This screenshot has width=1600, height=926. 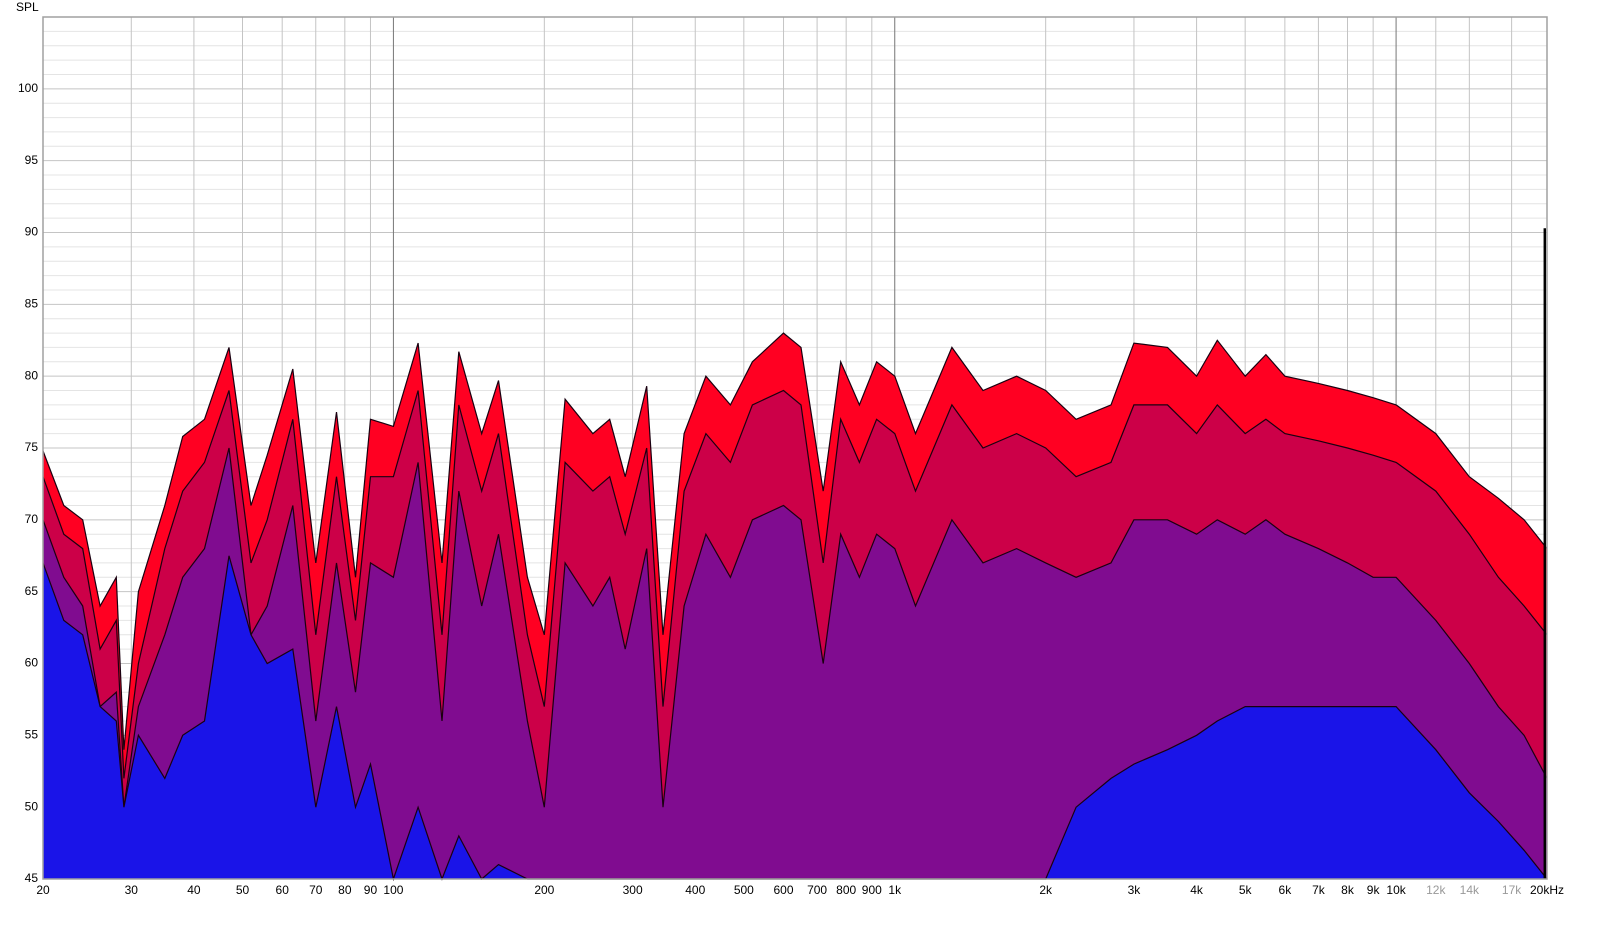 What do you see at coordinates (817, 890) in the screenshot?
I see `x-tick-label: 700` at bounding box center [817, 890].